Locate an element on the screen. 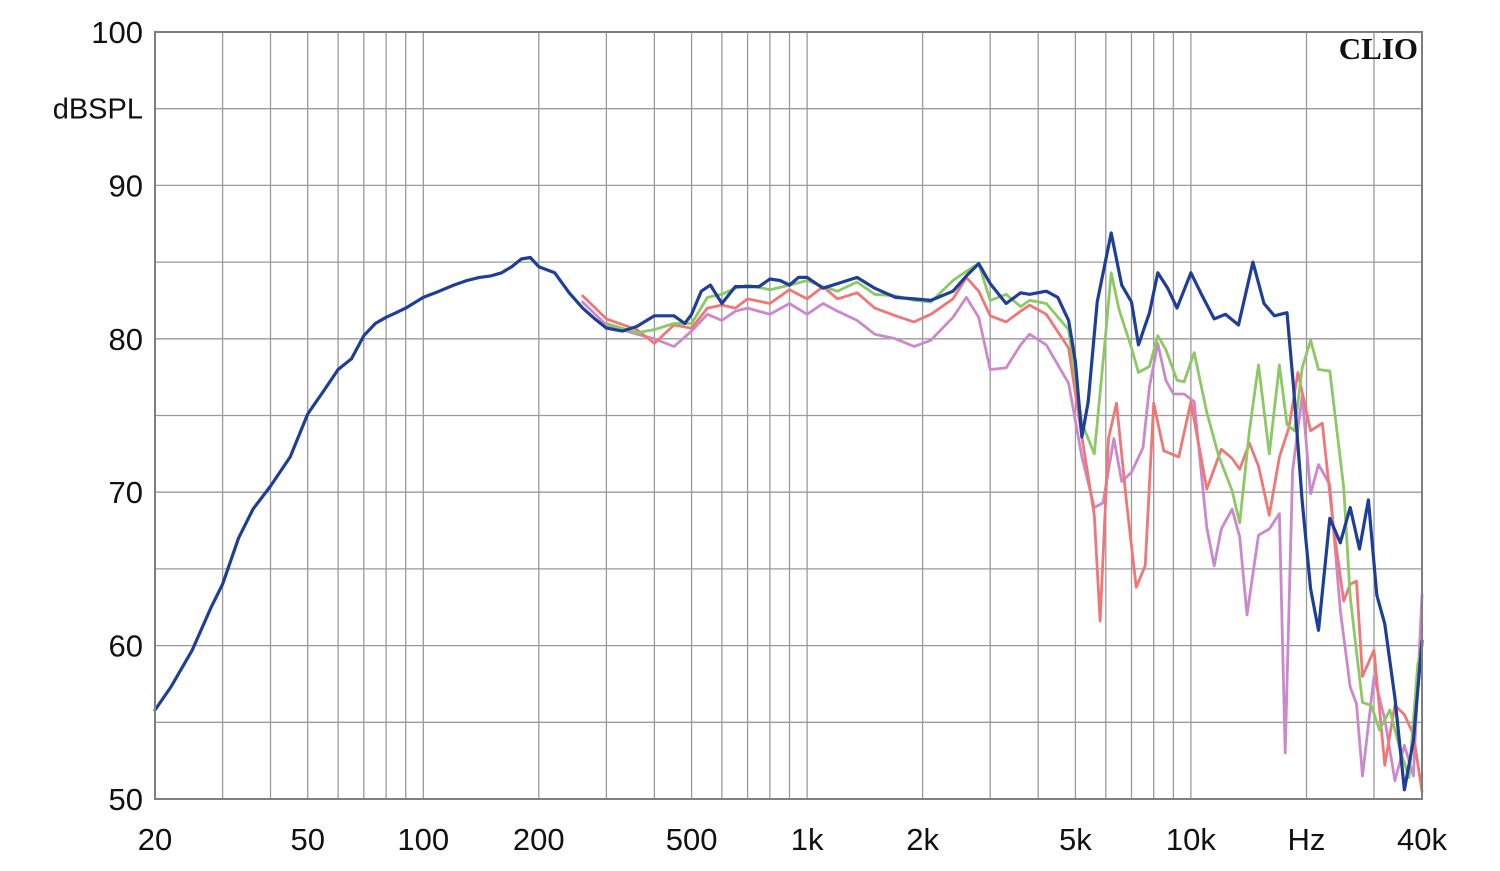 This screenshot has width=1500, height=871. y-tick-label: 90 is located at coordinates (126, 185).